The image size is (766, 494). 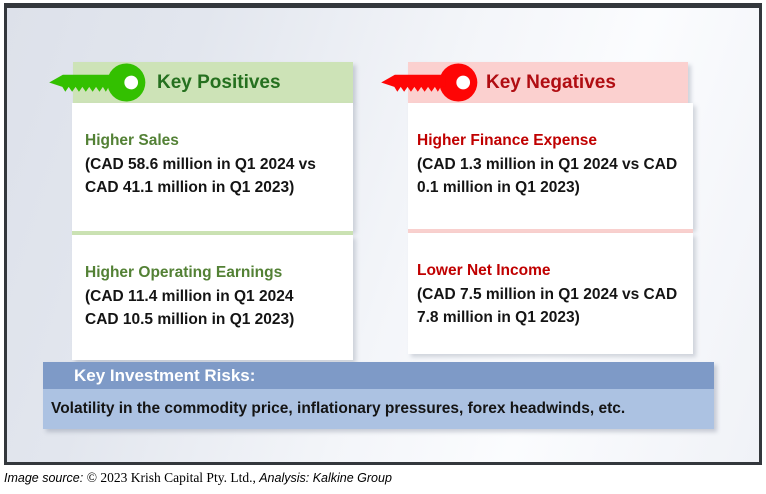 What do you see at coordinates (190, 187) in the screenshot?
I see `positive-sales-line-2: CAD 41.1 million in Q1 2023)` at bounding box center [190, 187].